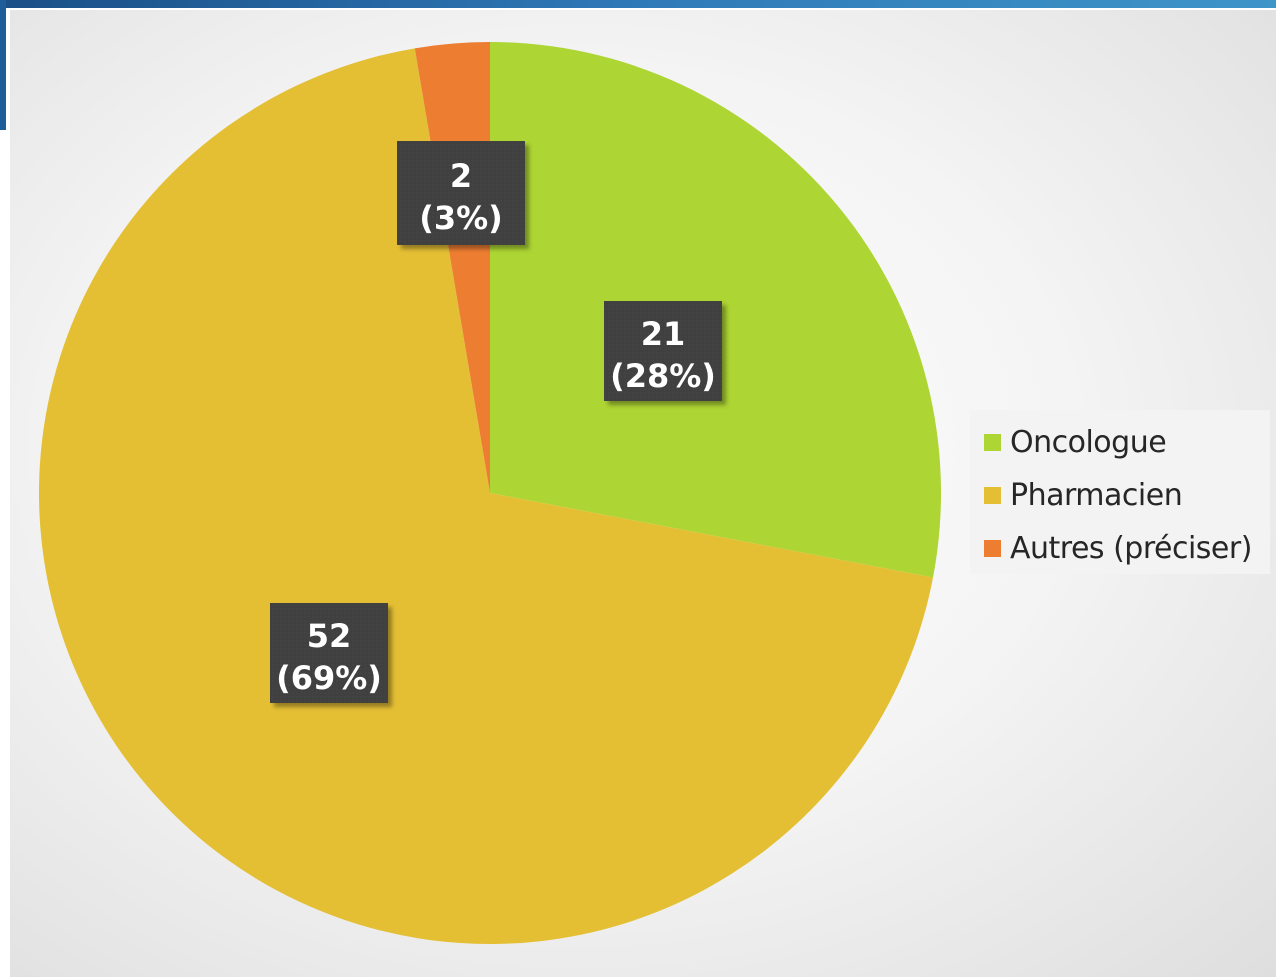 Image resolution: width=1276 pixels, height=977 pixels. What do you see at coordinates (992, 495) in the screenshot?
I see `legend-swatch-pharmacien` at bounding box center [992, 495].